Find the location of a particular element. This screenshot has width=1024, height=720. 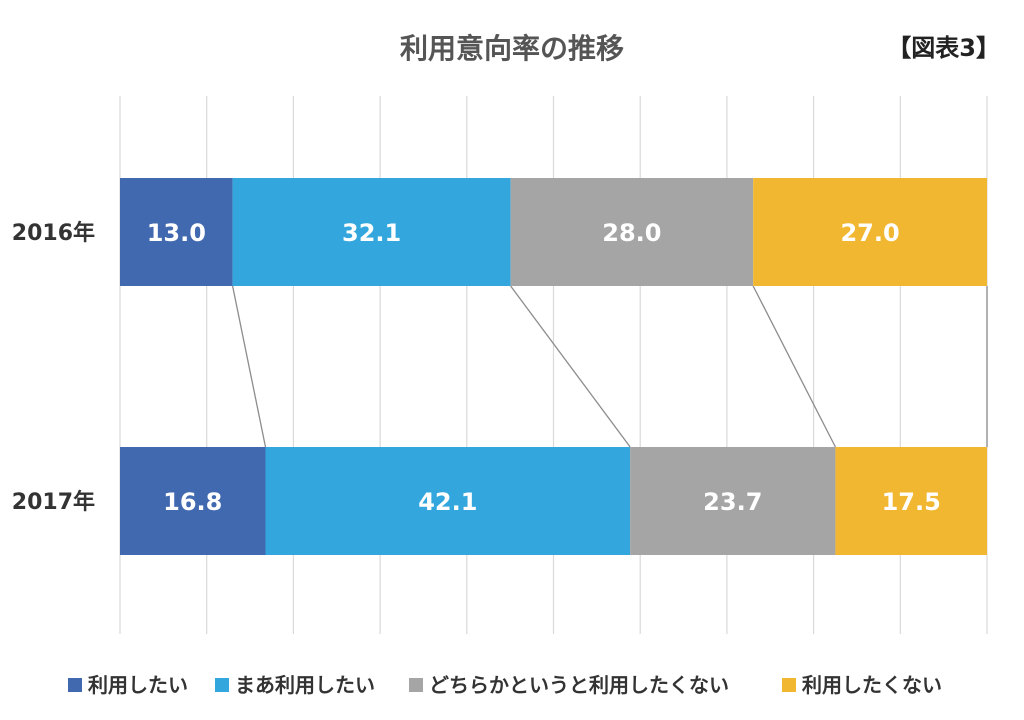

data-label: 27.0 is located at coordinates (869, 233).